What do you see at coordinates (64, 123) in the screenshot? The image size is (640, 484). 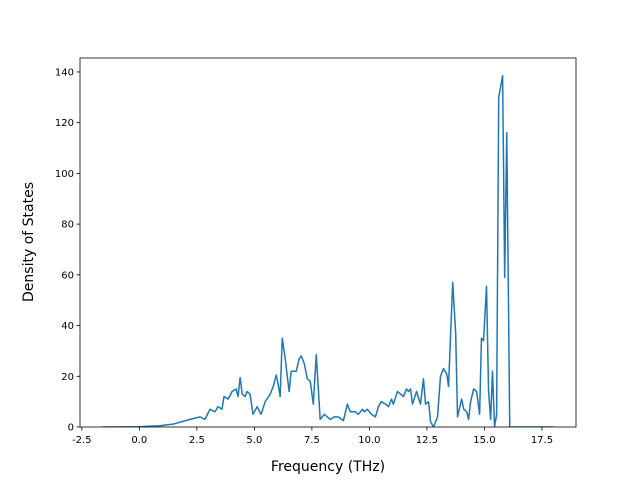 I see `y-tick-label: 120` at bounding box center [64, 123].